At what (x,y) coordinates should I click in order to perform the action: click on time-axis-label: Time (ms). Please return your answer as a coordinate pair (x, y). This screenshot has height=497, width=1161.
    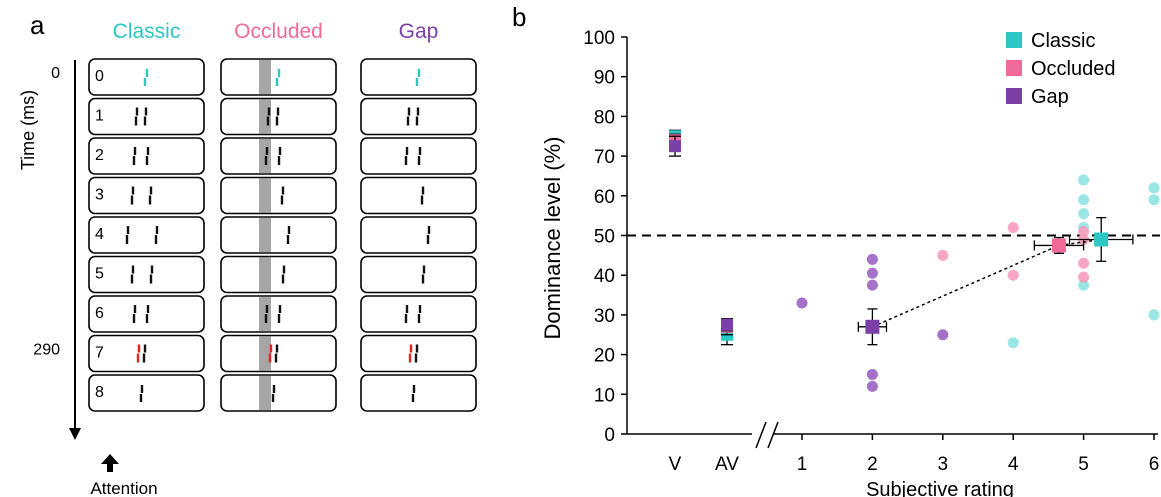
    Looking at the image, I should click on (28, 130).